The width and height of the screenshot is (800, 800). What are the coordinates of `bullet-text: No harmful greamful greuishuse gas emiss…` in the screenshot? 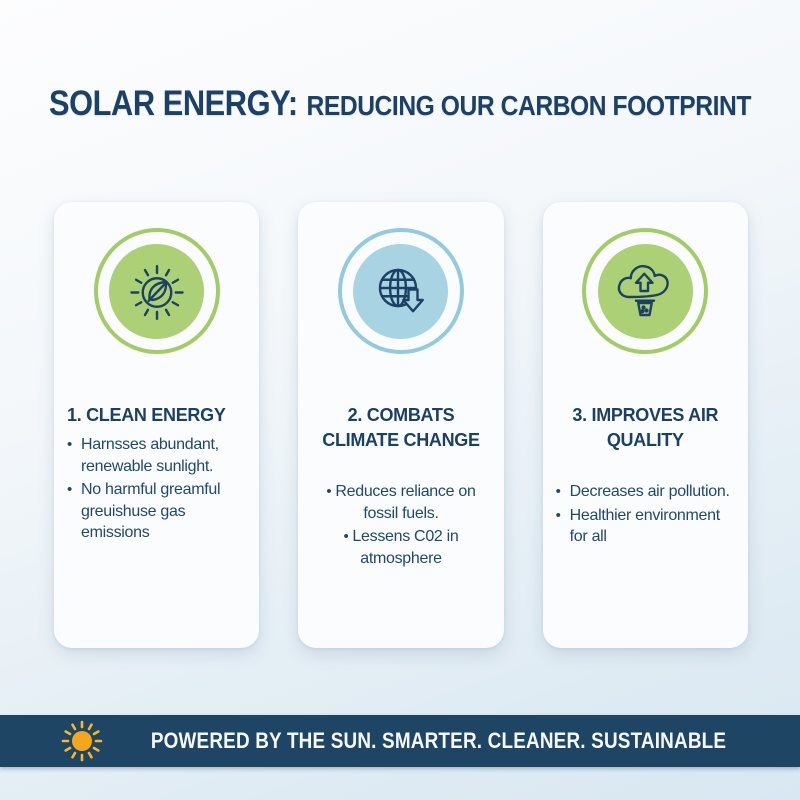 It's located at (151, 511).